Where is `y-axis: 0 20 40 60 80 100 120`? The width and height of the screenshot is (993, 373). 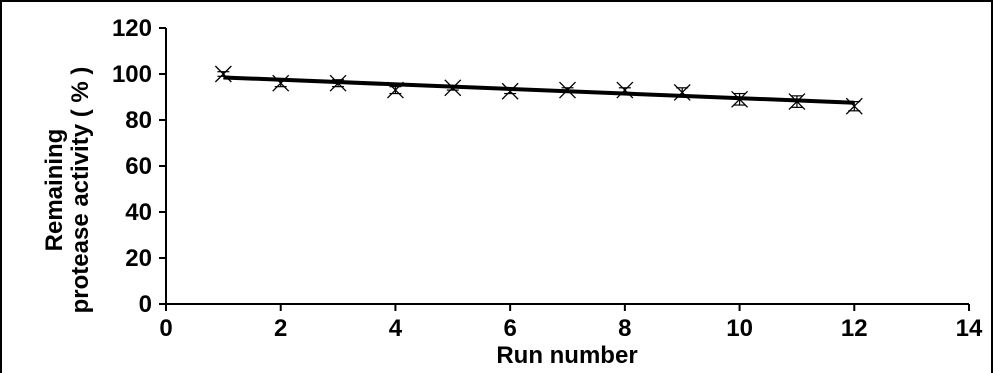 y-axis: 0 20 40 60 80 100 120 is located at coordinates (139, 166).